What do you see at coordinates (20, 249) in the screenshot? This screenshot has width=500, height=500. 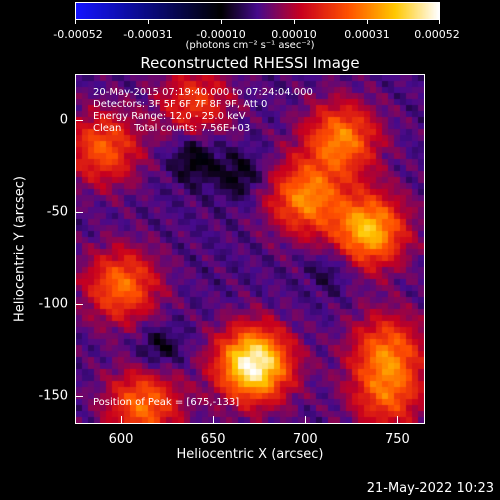 I see `y-axis-label: Heliocentric Y (arcsec)` at bounding box center [20, 249].